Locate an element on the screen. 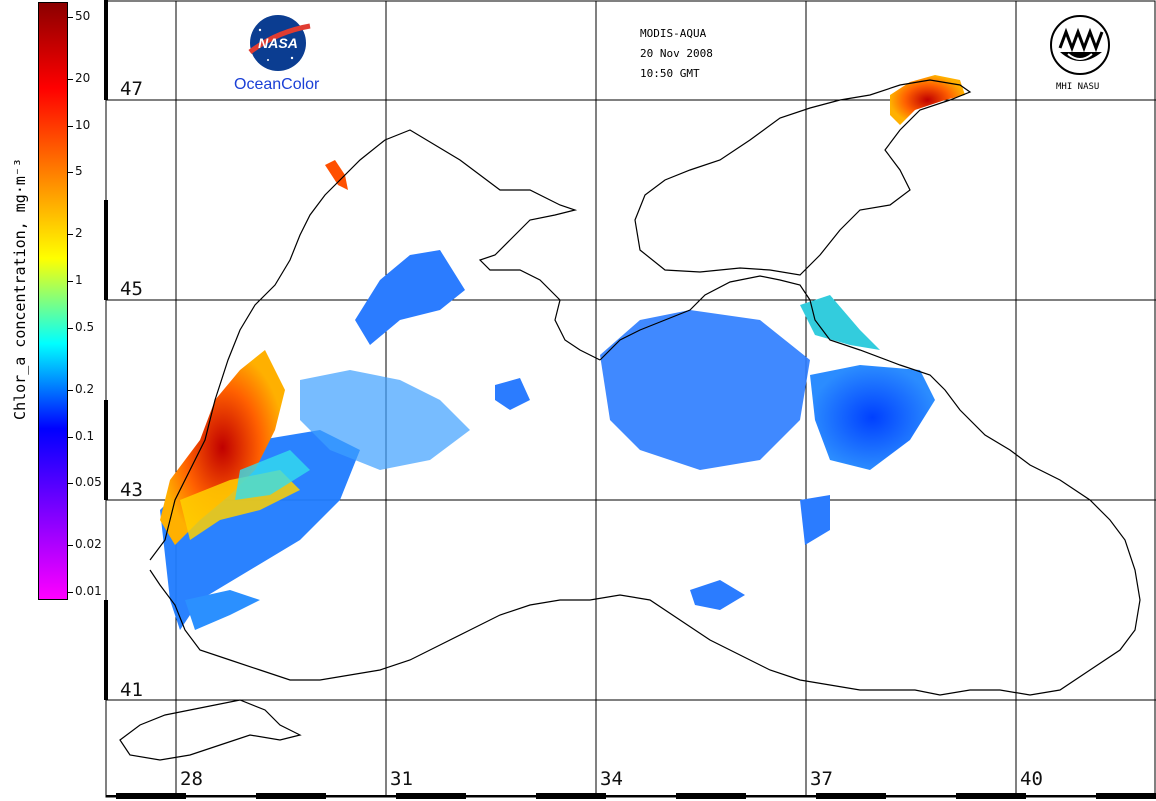 The height and width of the screenshot is (801, 1156). patch-danube-cyan is located at coordinates (272, 475).